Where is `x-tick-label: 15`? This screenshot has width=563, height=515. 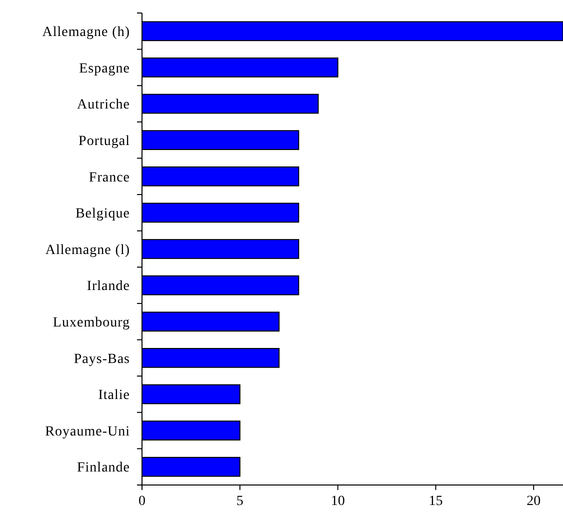
x-tick-label: 15 is located at coordinates (435, 501).